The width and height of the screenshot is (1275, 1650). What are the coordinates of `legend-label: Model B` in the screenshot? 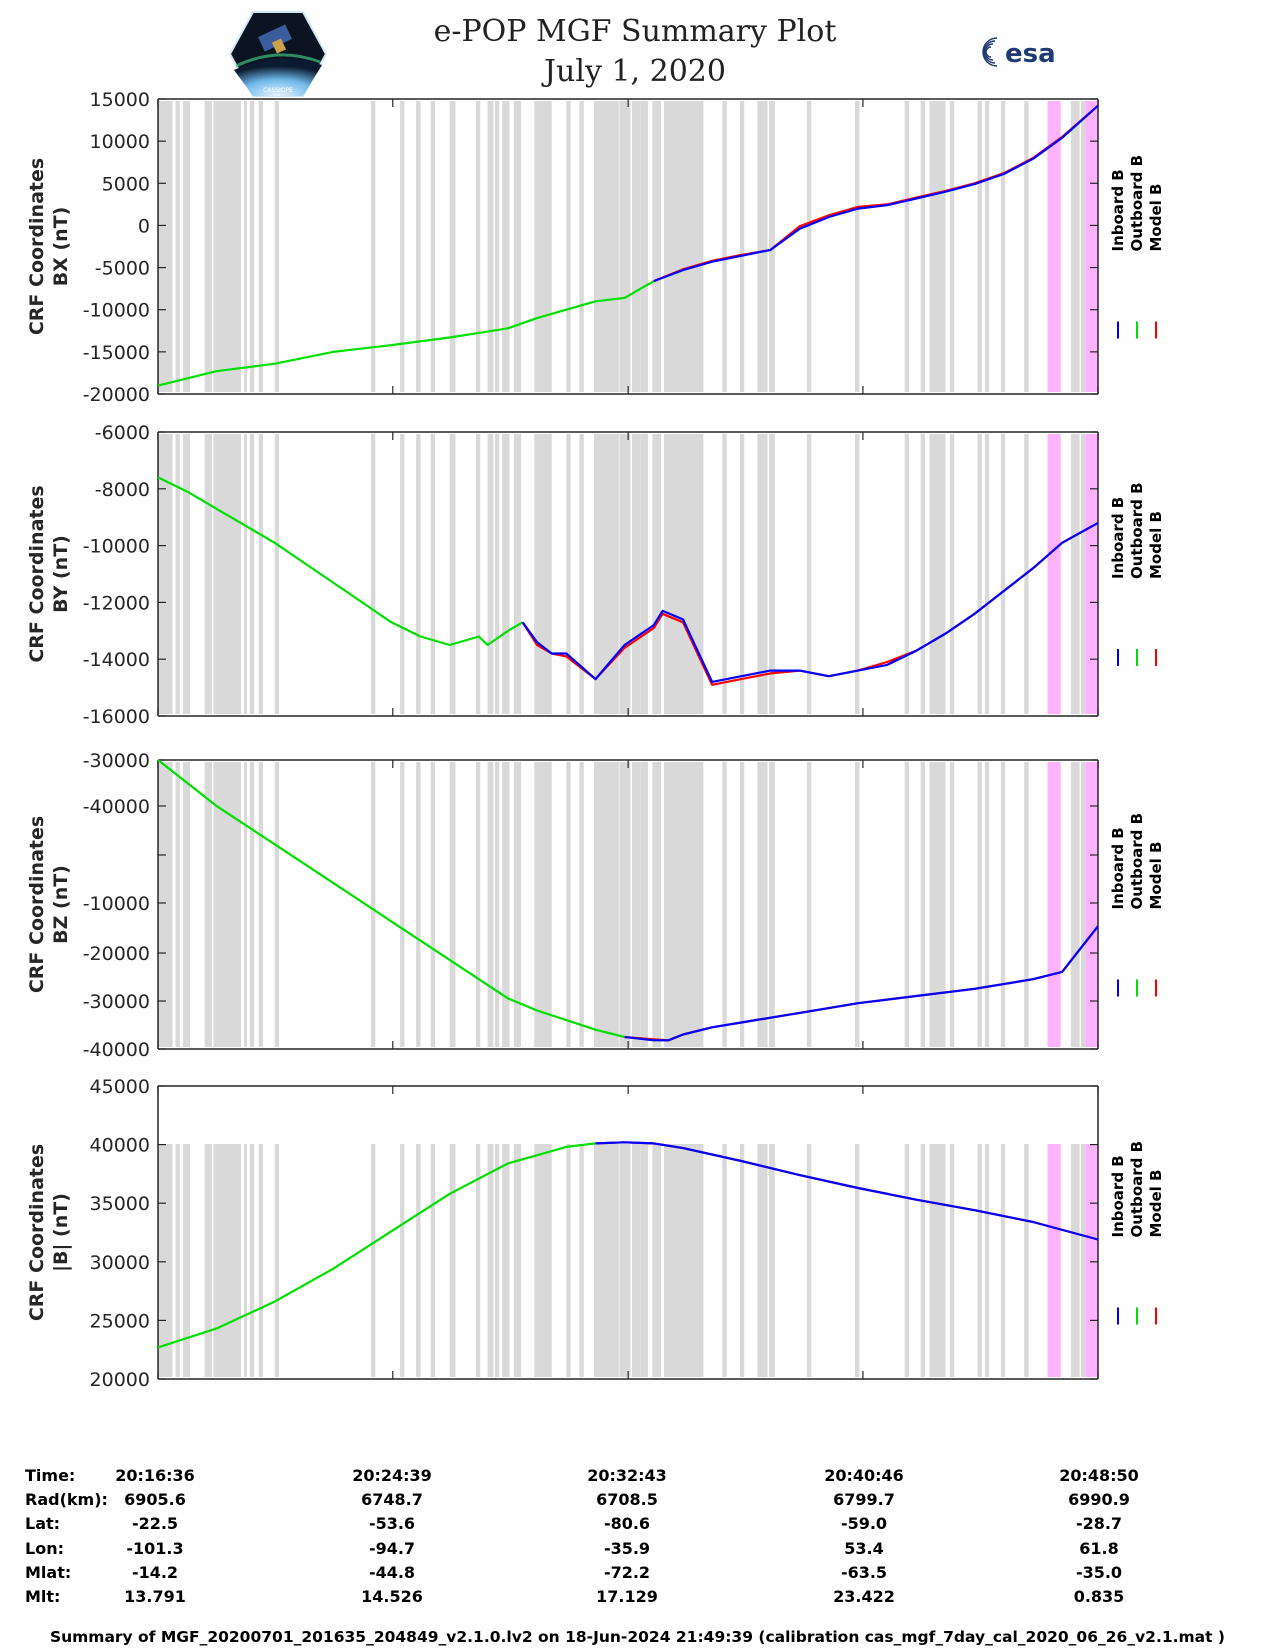 It's located at (1156, 1204).